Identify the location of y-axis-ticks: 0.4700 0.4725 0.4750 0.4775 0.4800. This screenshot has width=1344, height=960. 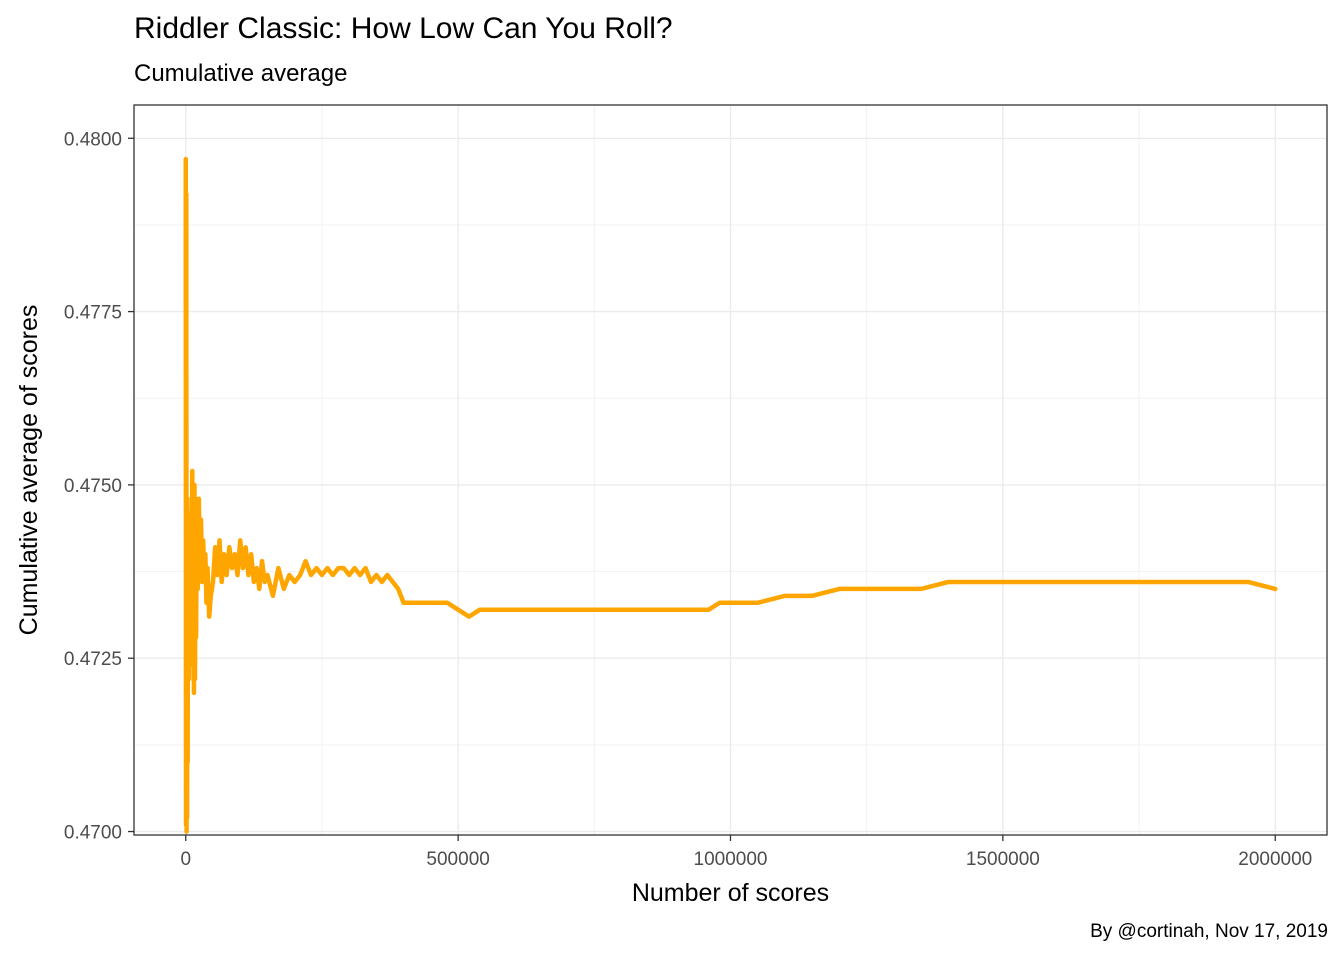
(99, 486).